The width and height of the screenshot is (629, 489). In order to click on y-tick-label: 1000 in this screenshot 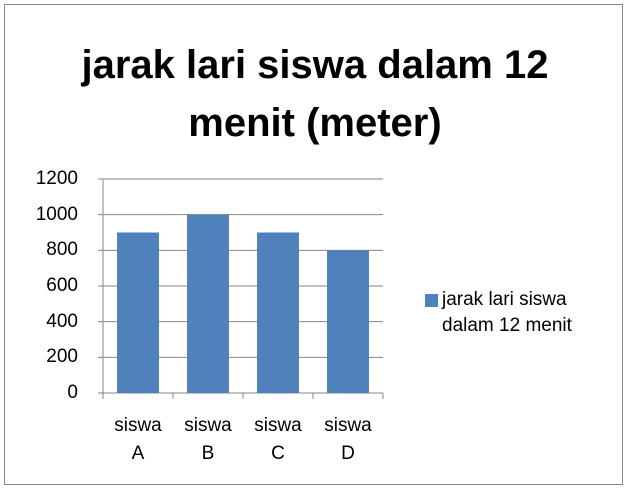, I will do `click(56, 214)`.